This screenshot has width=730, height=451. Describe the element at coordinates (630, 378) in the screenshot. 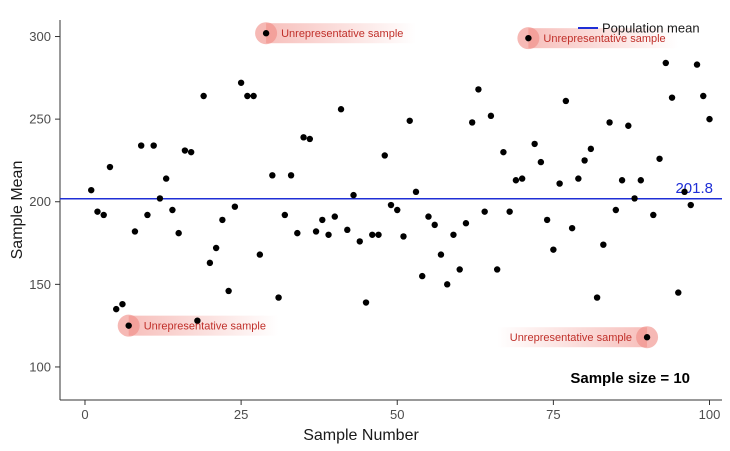

I see `sample-size-note: Sample size = 10` at that location.